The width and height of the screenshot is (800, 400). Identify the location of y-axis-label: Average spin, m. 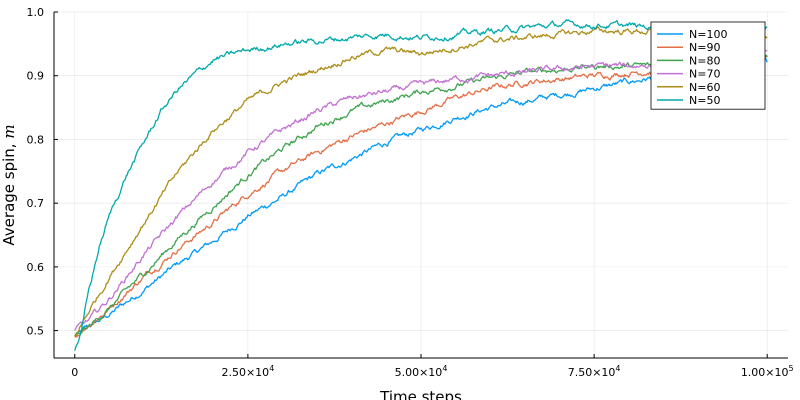
(9, 184).